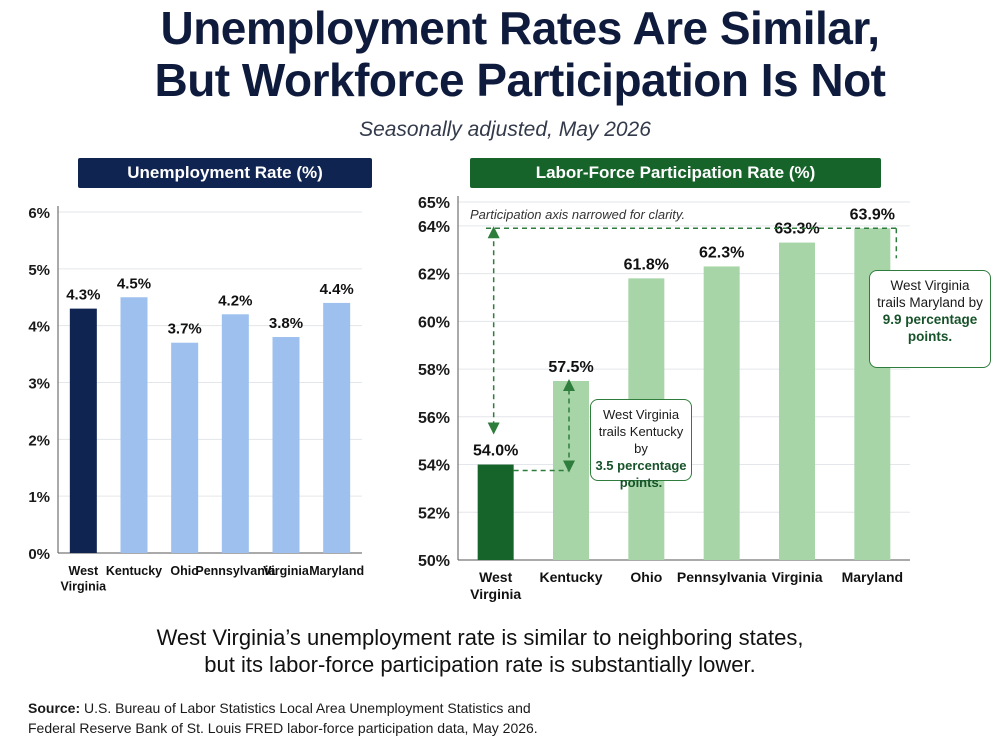  I want to click on callout-md-bold1: 9.9 percentage, so click(930, 319).